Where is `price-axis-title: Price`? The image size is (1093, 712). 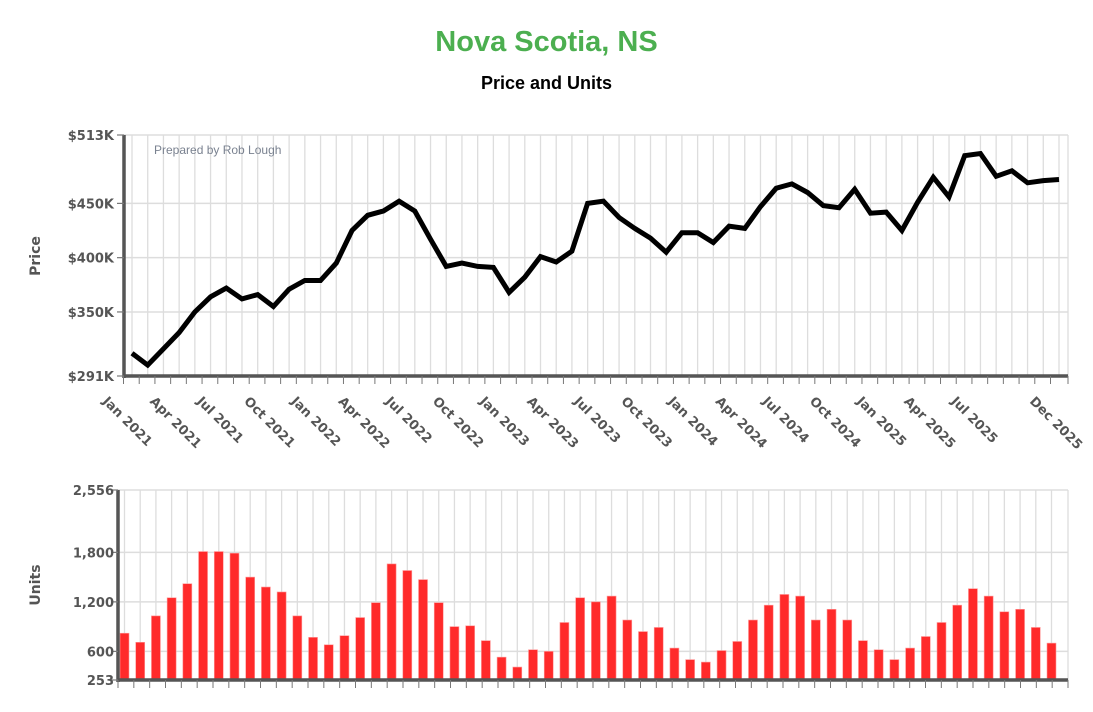 price-axis-title: Price is located at coordinates (36, 256).